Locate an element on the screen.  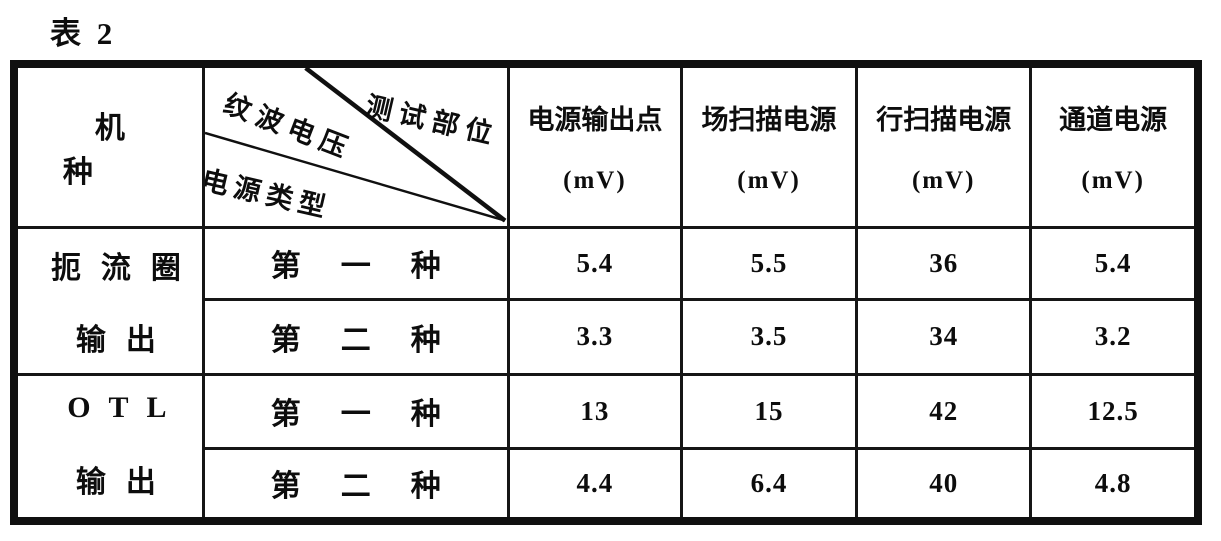
table-row: 第二种 4.4 6.4 40 4.8 is located at coordinates (607, 484).